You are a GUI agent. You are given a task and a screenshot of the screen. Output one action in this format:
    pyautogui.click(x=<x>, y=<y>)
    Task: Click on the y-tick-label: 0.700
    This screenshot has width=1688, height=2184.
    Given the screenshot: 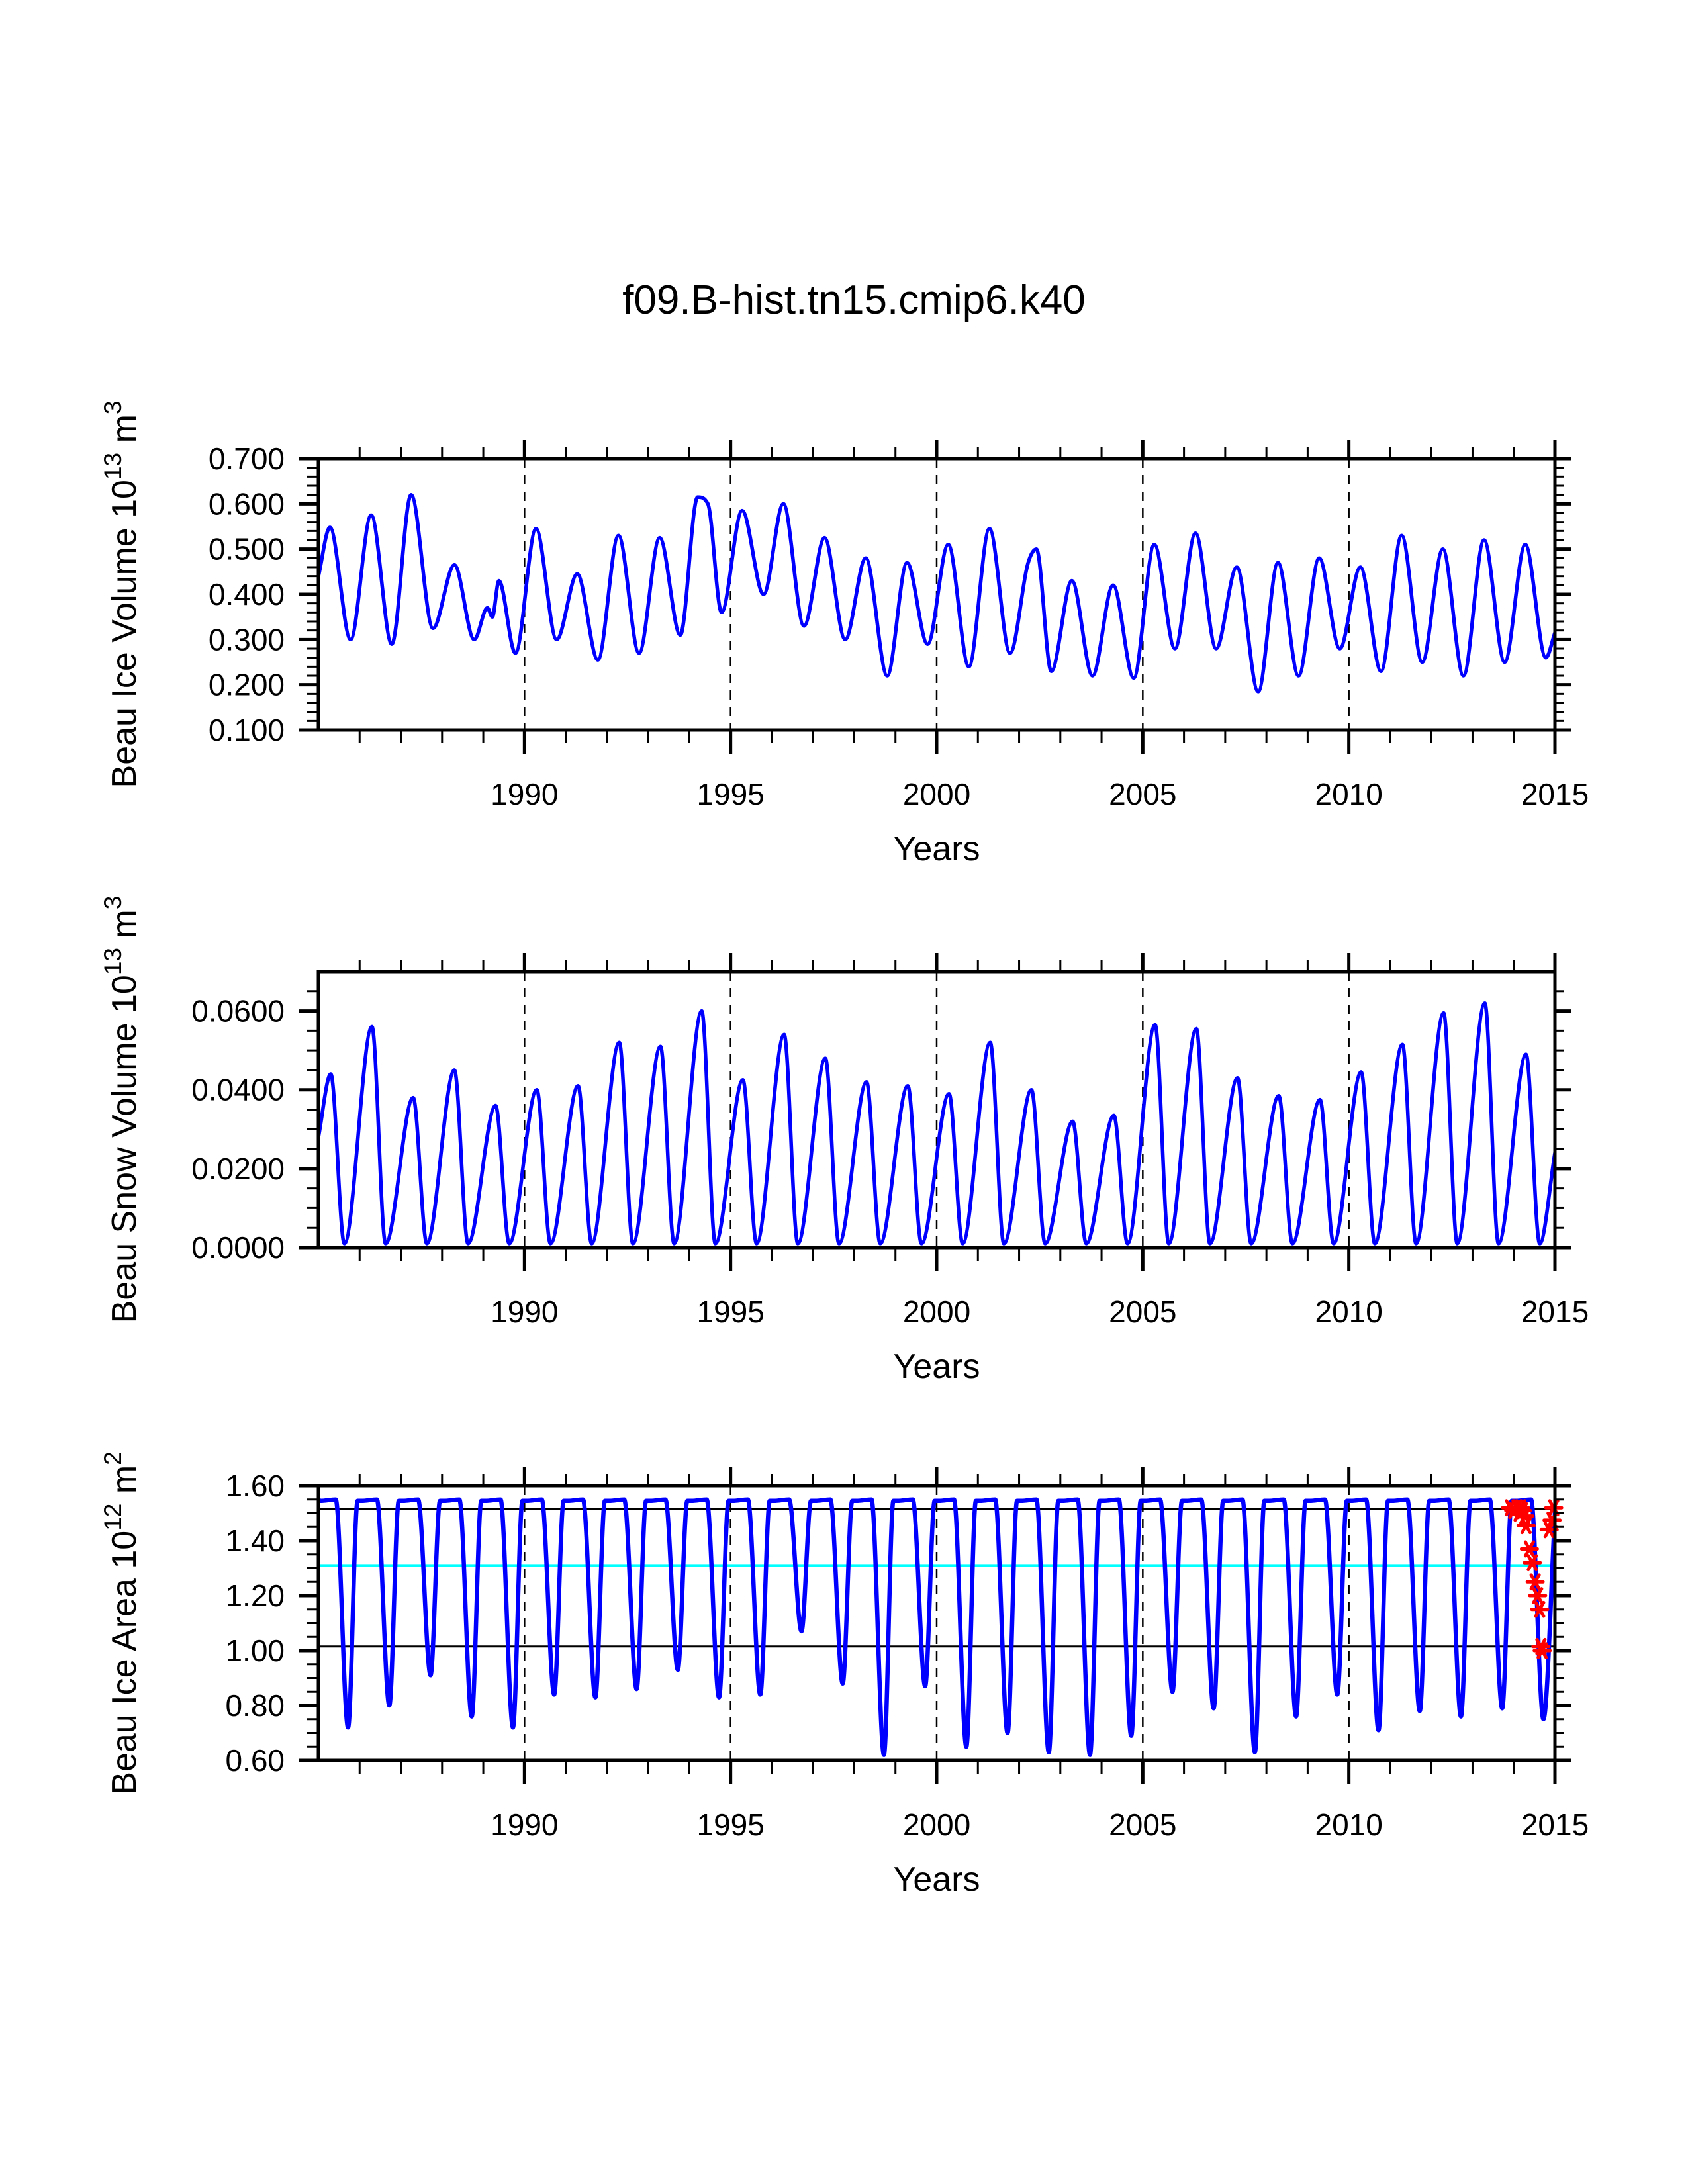 What is the action you would take?
    pyautogui.click(x=247, y=459)
    